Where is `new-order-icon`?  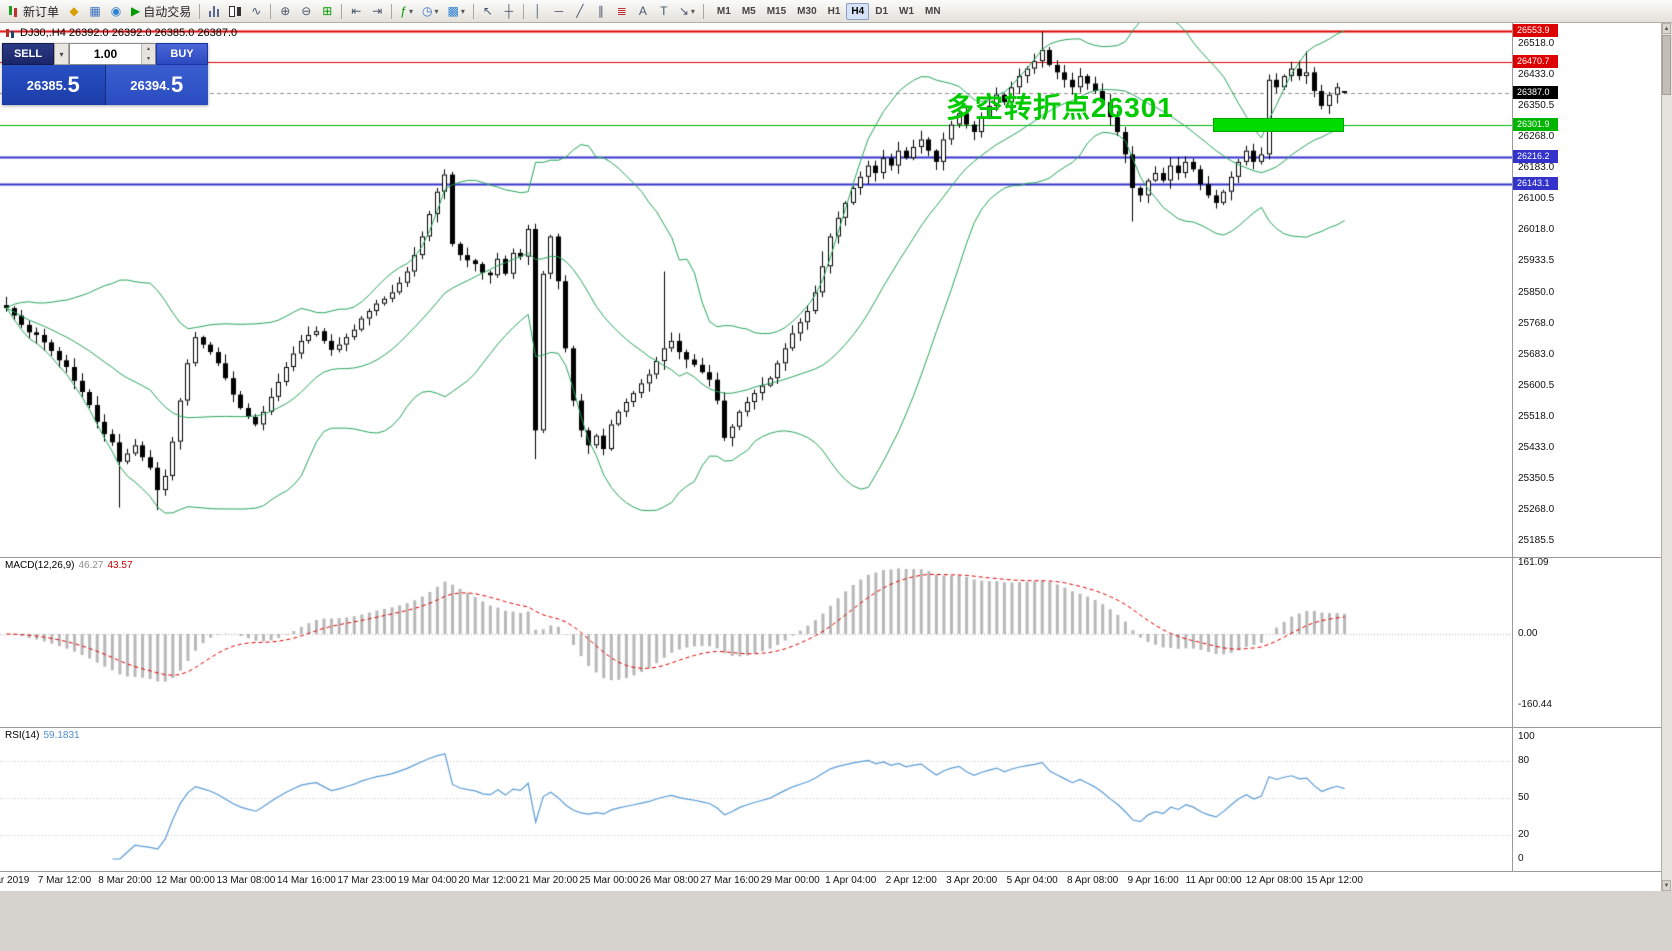 new-order-icon is located at coordinates (13, 11).